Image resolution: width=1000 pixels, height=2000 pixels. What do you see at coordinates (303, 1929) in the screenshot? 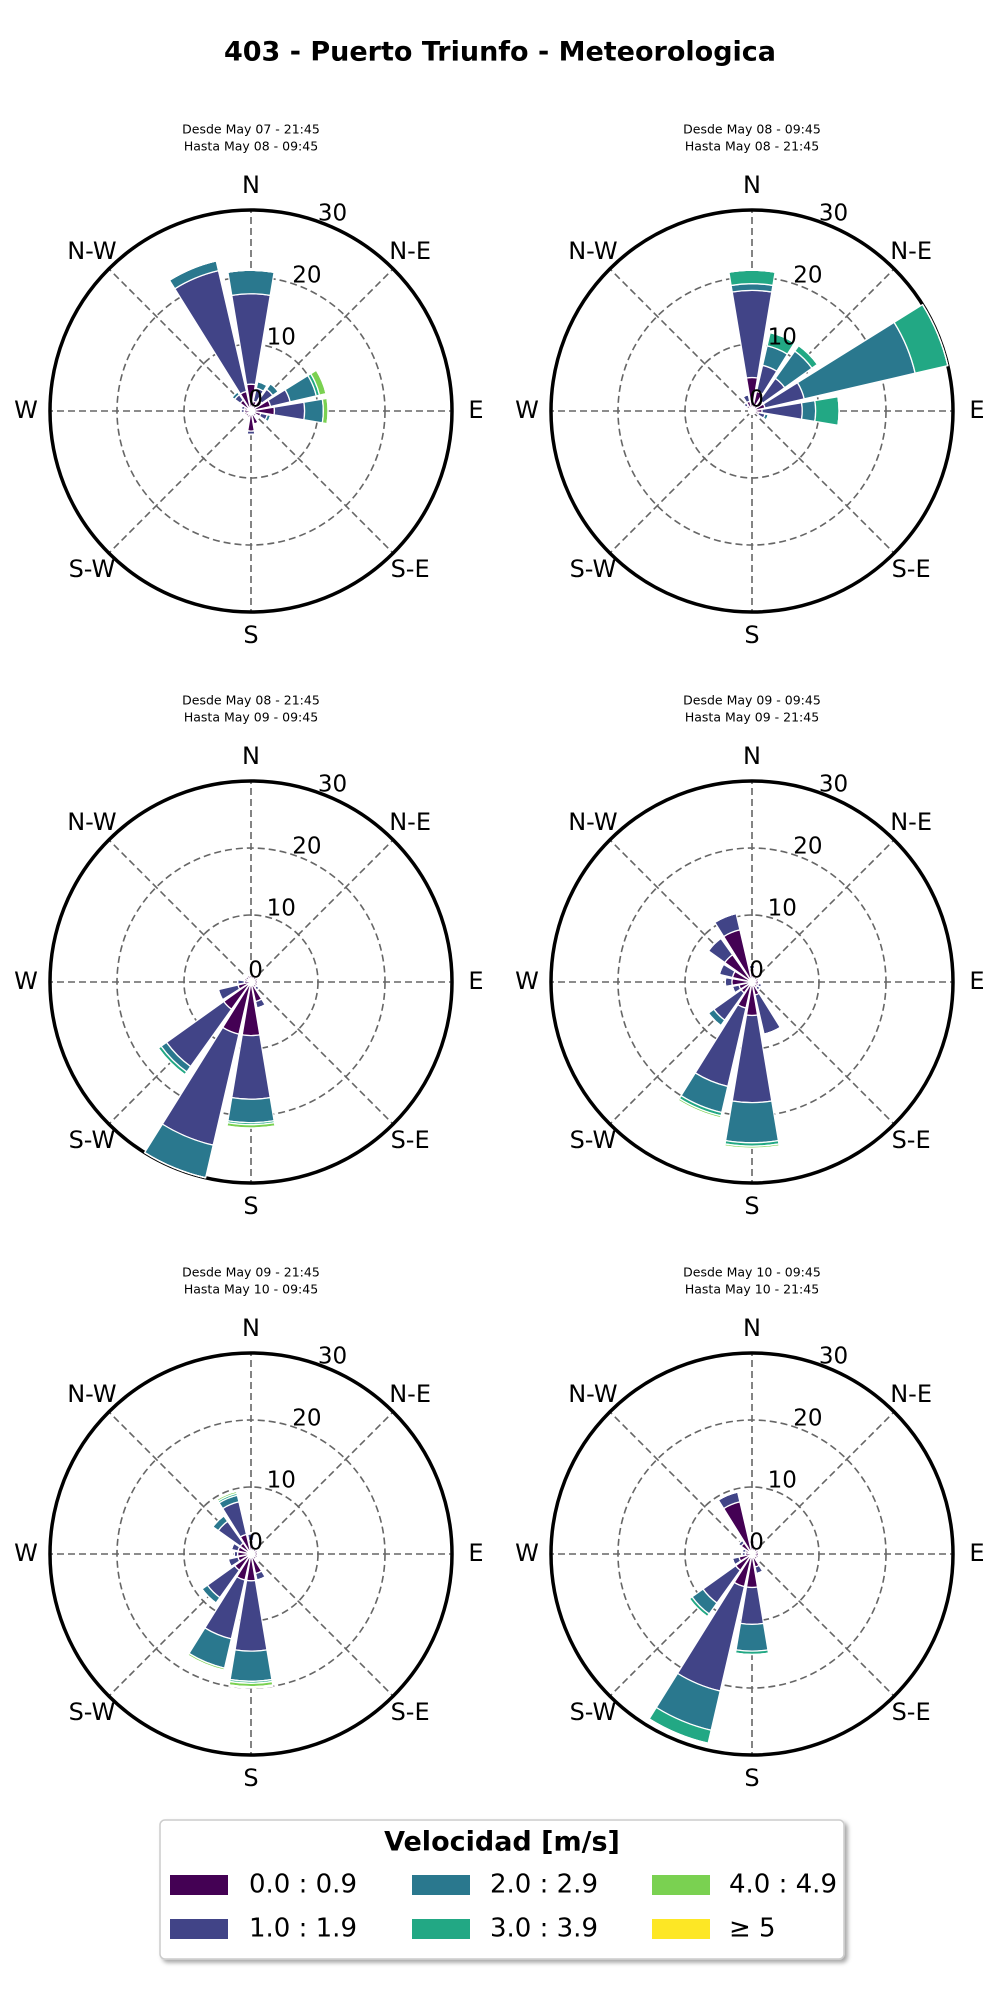
I see `legend-label: 1.0 : 1.9` at bounding box center [303, 1929].